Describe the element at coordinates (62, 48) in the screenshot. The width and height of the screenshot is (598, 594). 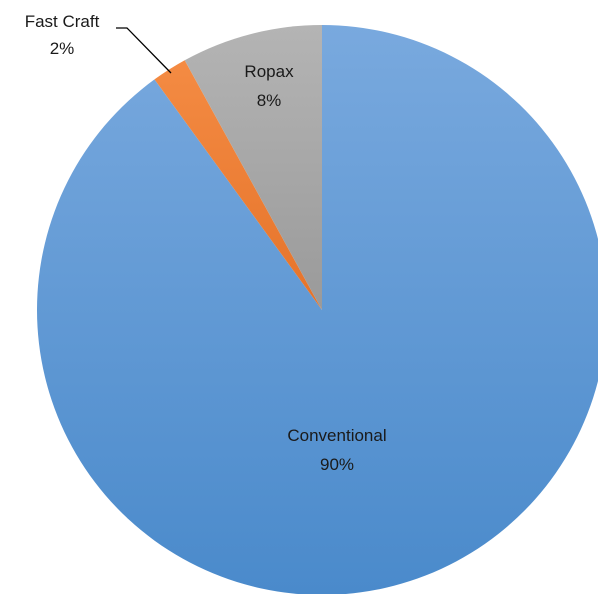
I see `fast-craft-percent: 2%` at that location.